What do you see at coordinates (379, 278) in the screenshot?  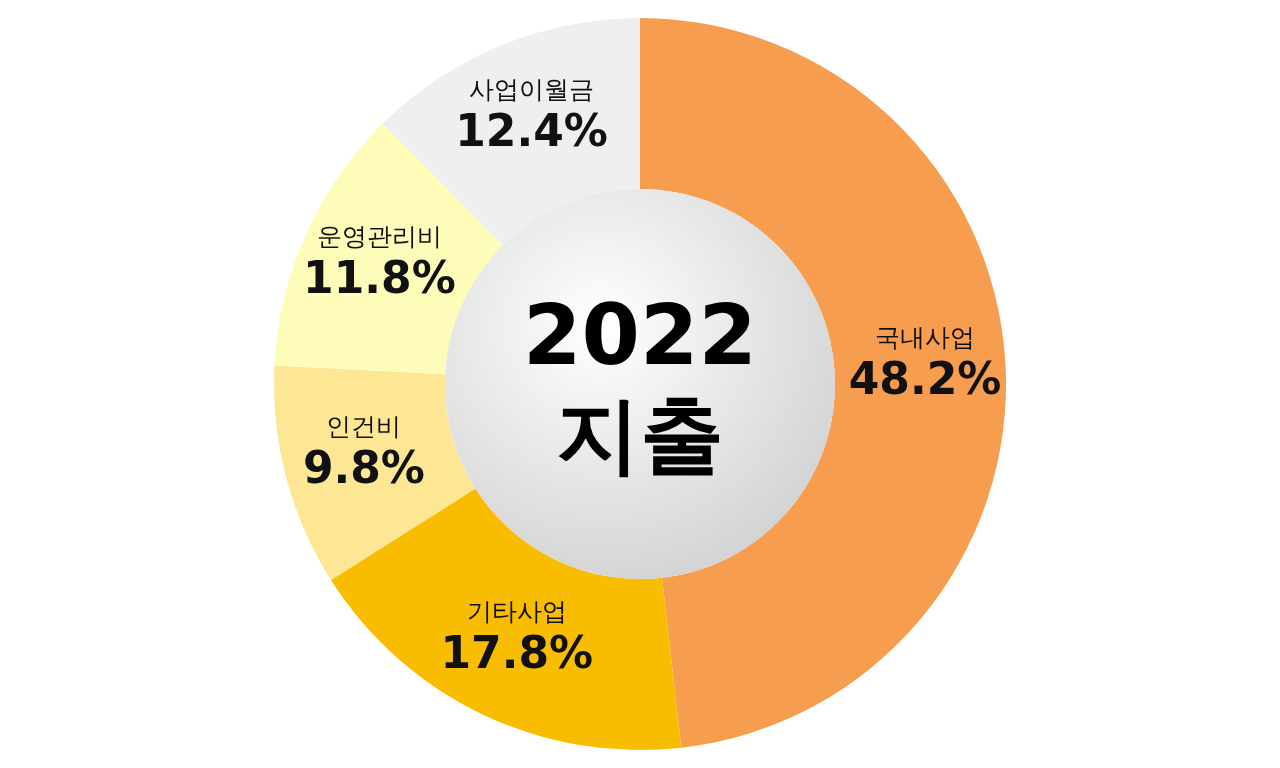 I see `data-label: 11.8%` at bounding box center [379, 278].